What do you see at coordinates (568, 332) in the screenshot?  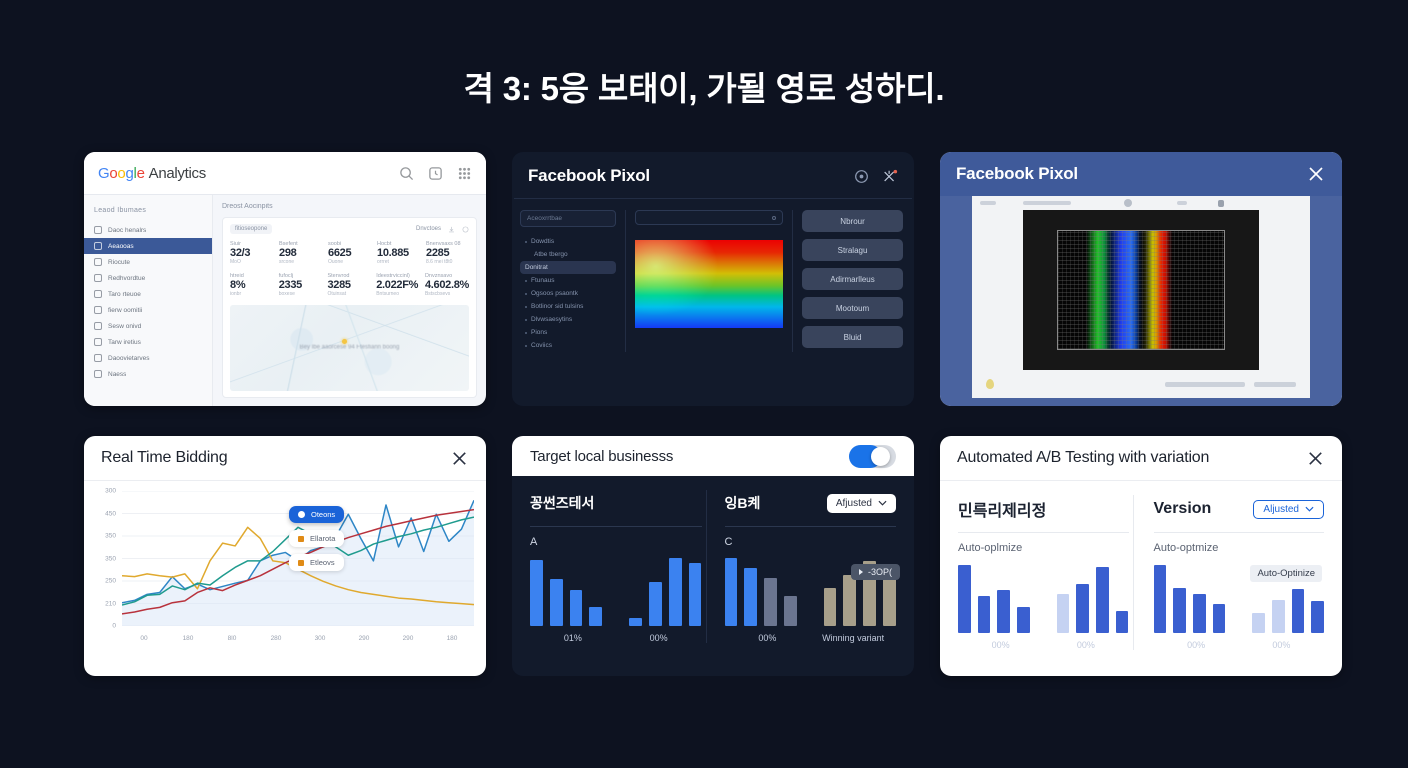 I see `fb-list-item: Pions` at bounding box center [568, 332].